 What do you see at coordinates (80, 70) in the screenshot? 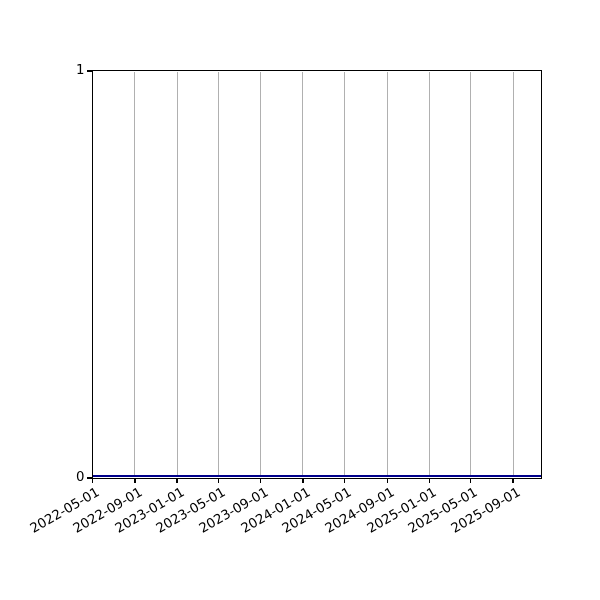
I see `y-tick-label: 1` at bounding box center [80, 70].